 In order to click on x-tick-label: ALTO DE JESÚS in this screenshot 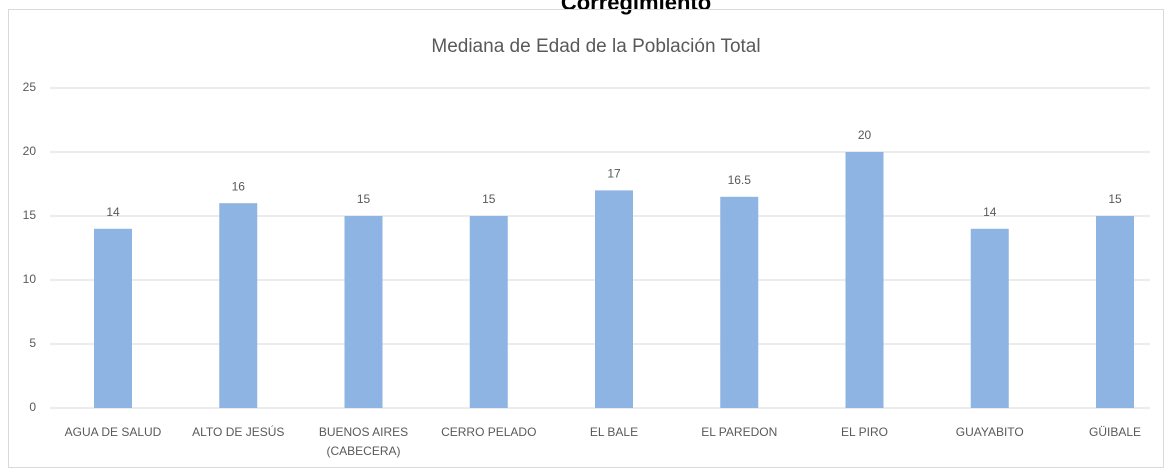, I will do `click(238, 431)`.